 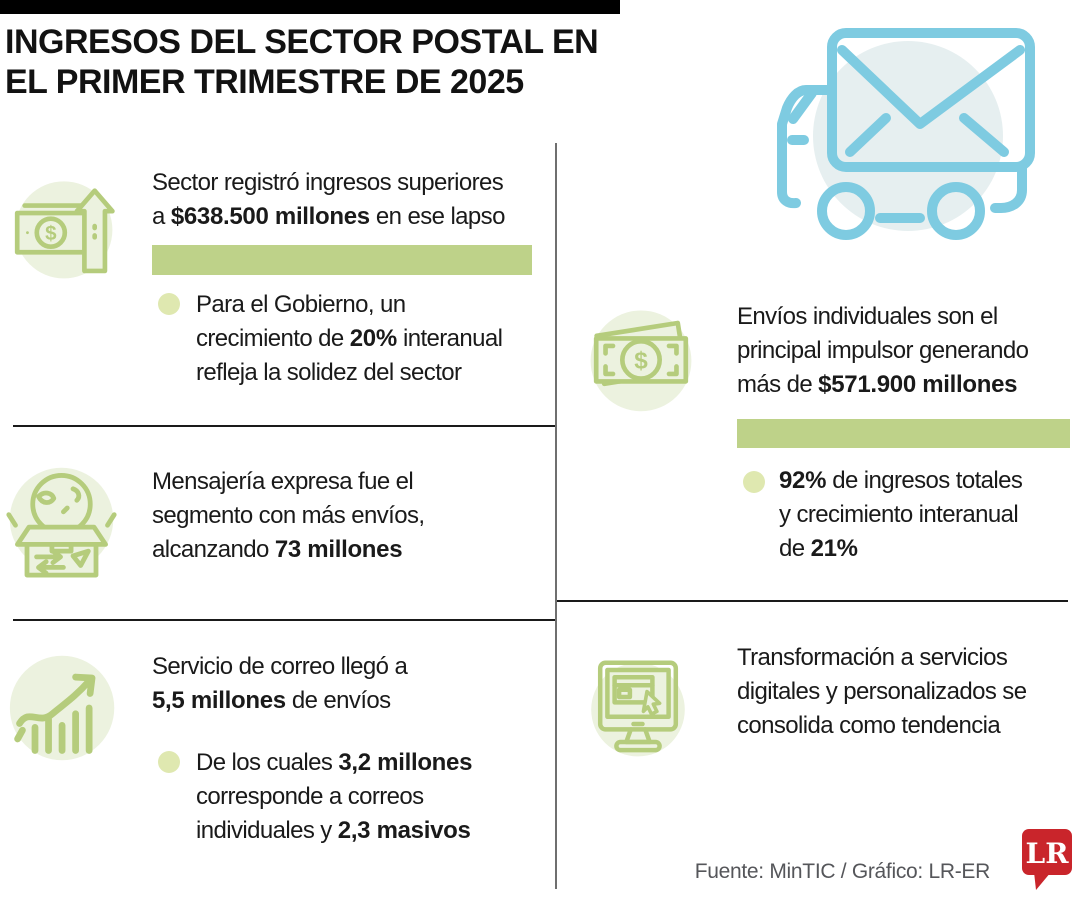 What do you see at coordinates (906, 134) in the screenshot?
I see `mail-truck-icon` at bounding box center [906, 134].